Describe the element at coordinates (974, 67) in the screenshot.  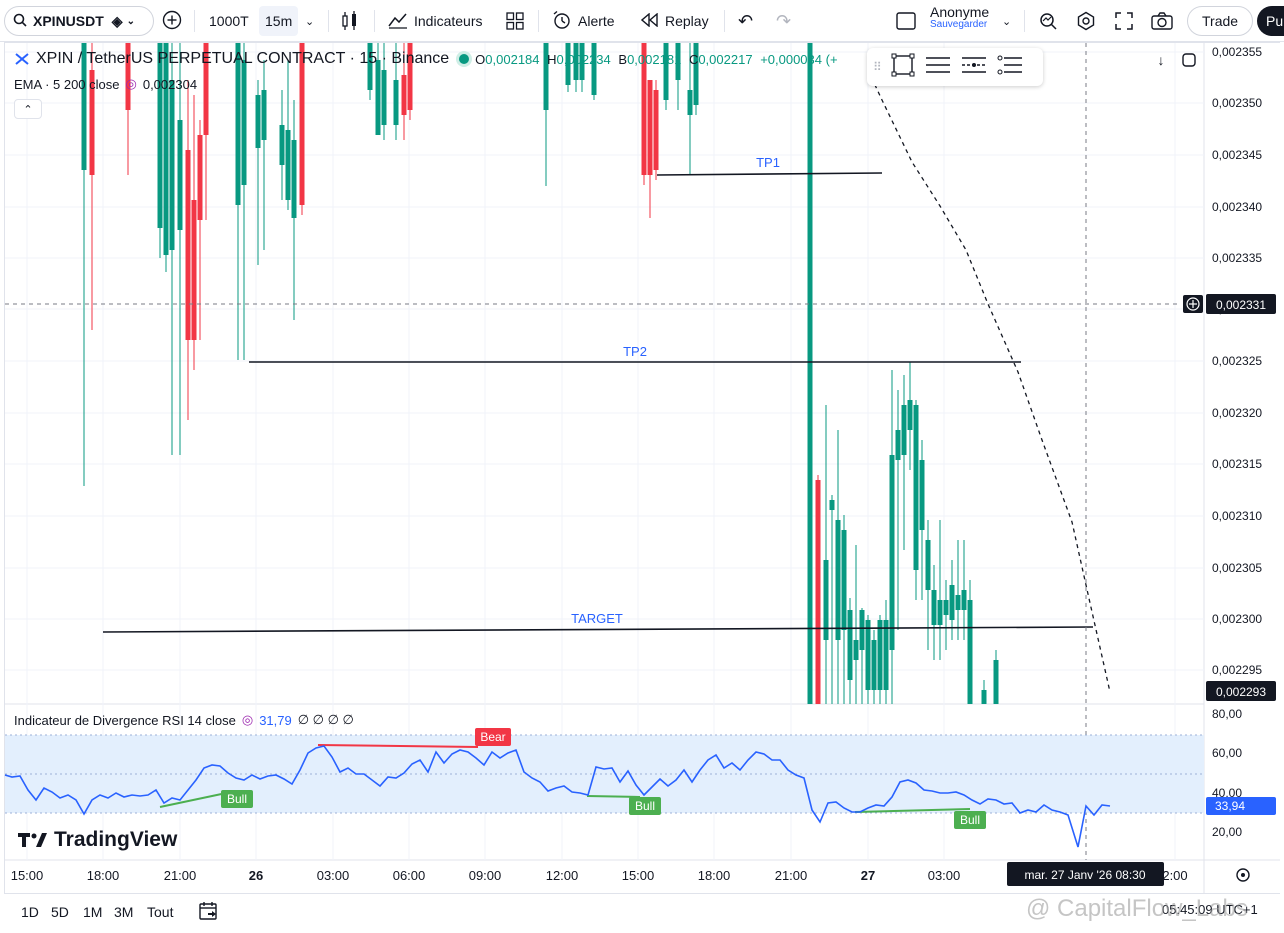
I see `fib-tool-icon` at that location.